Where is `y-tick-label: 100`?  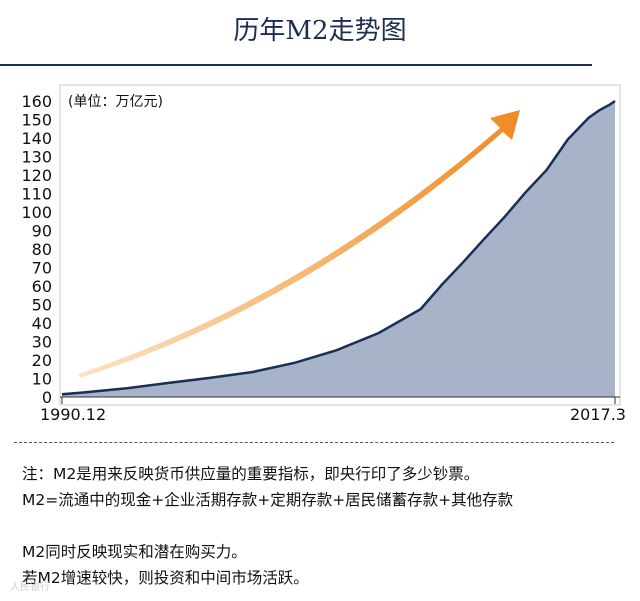
y-tick-label: 100 is located at coordinates (36, 212).